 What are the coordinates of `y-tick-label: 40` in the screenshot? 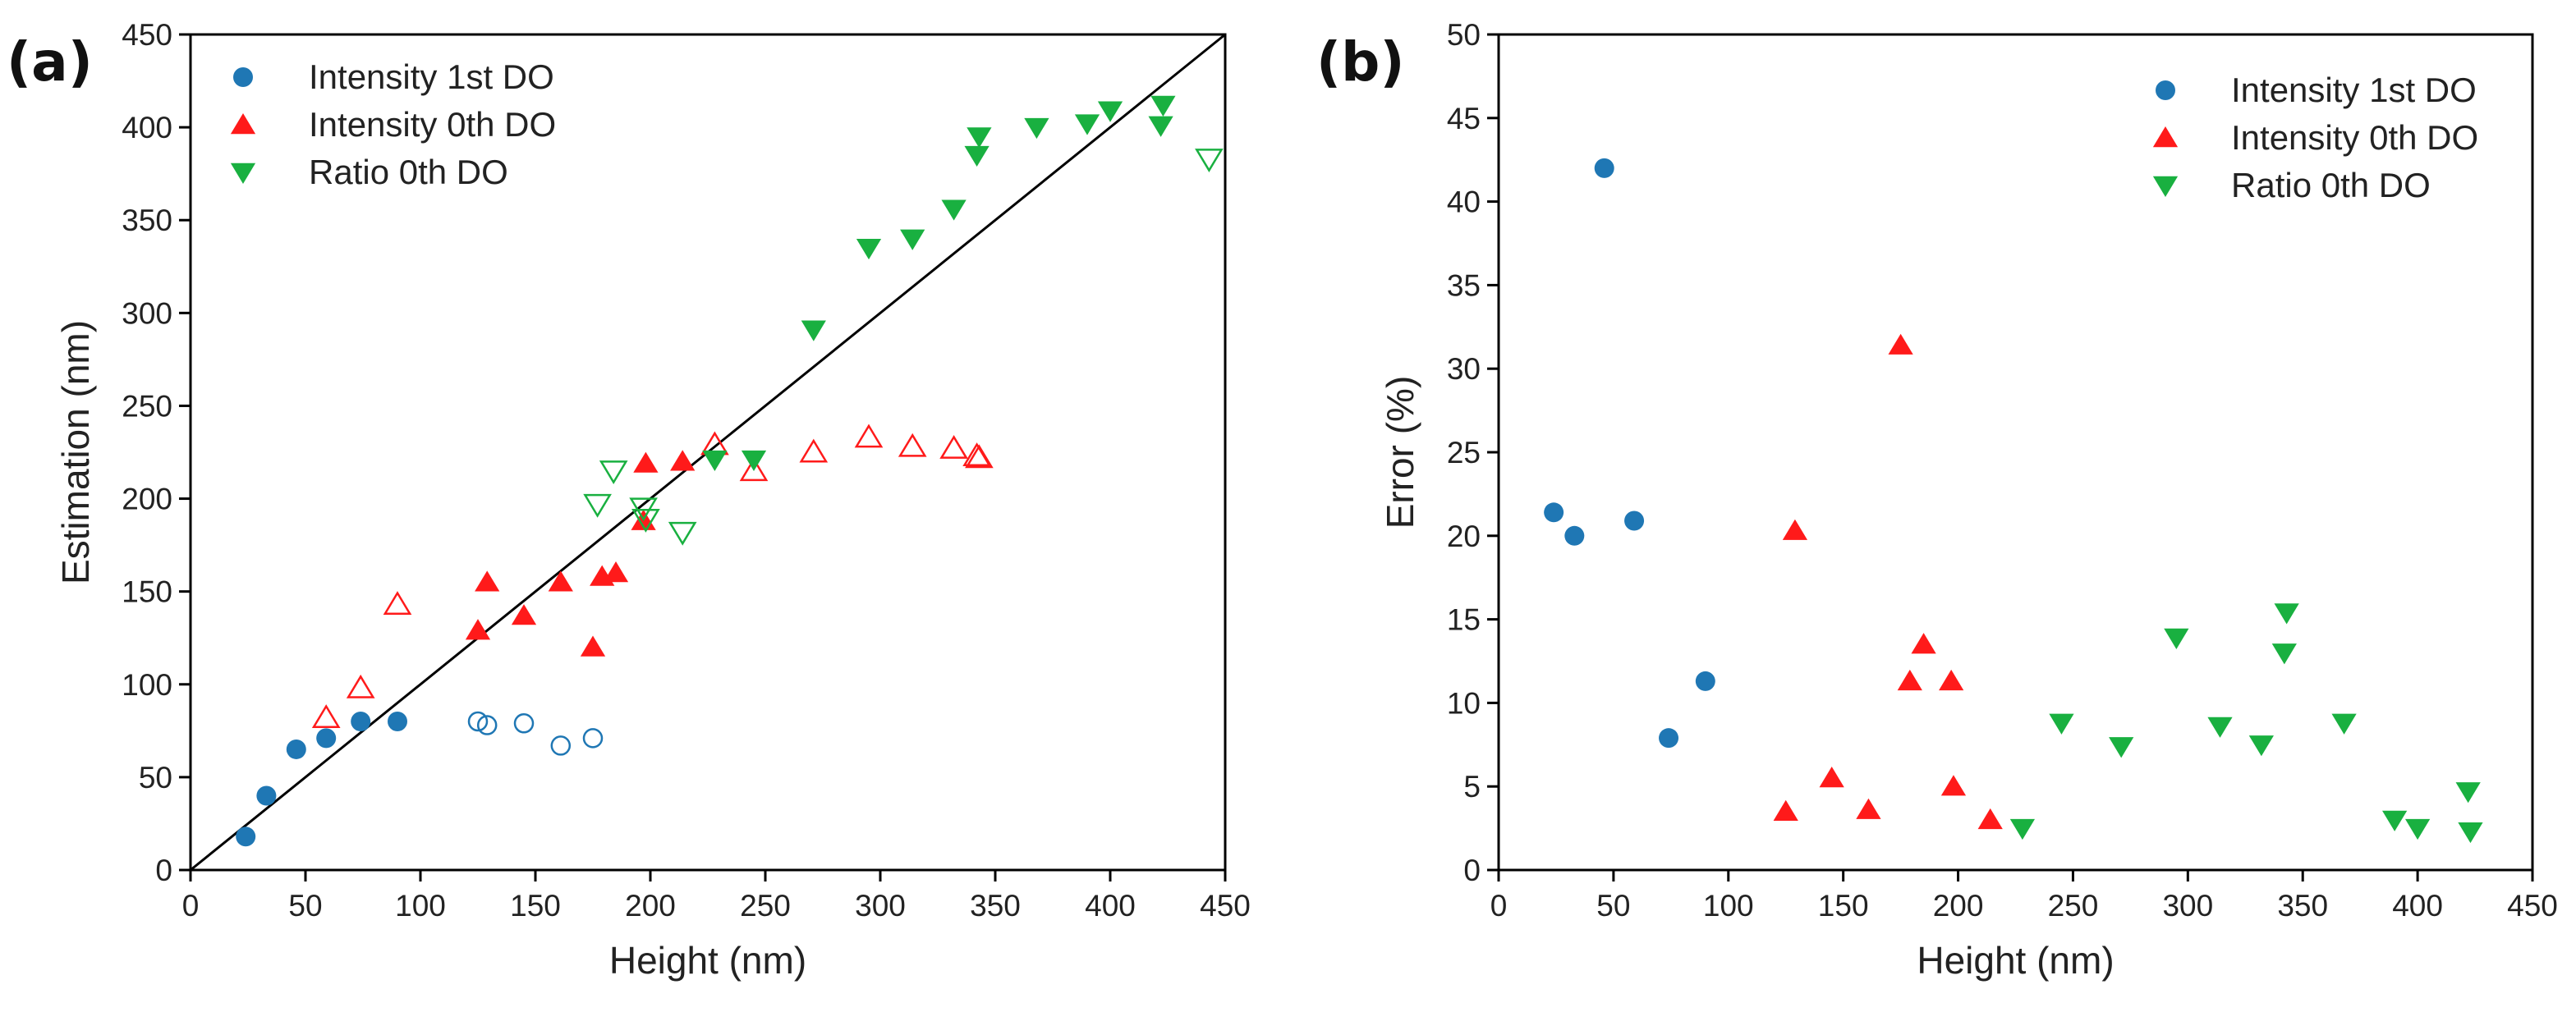 It's located at (1464, 202).